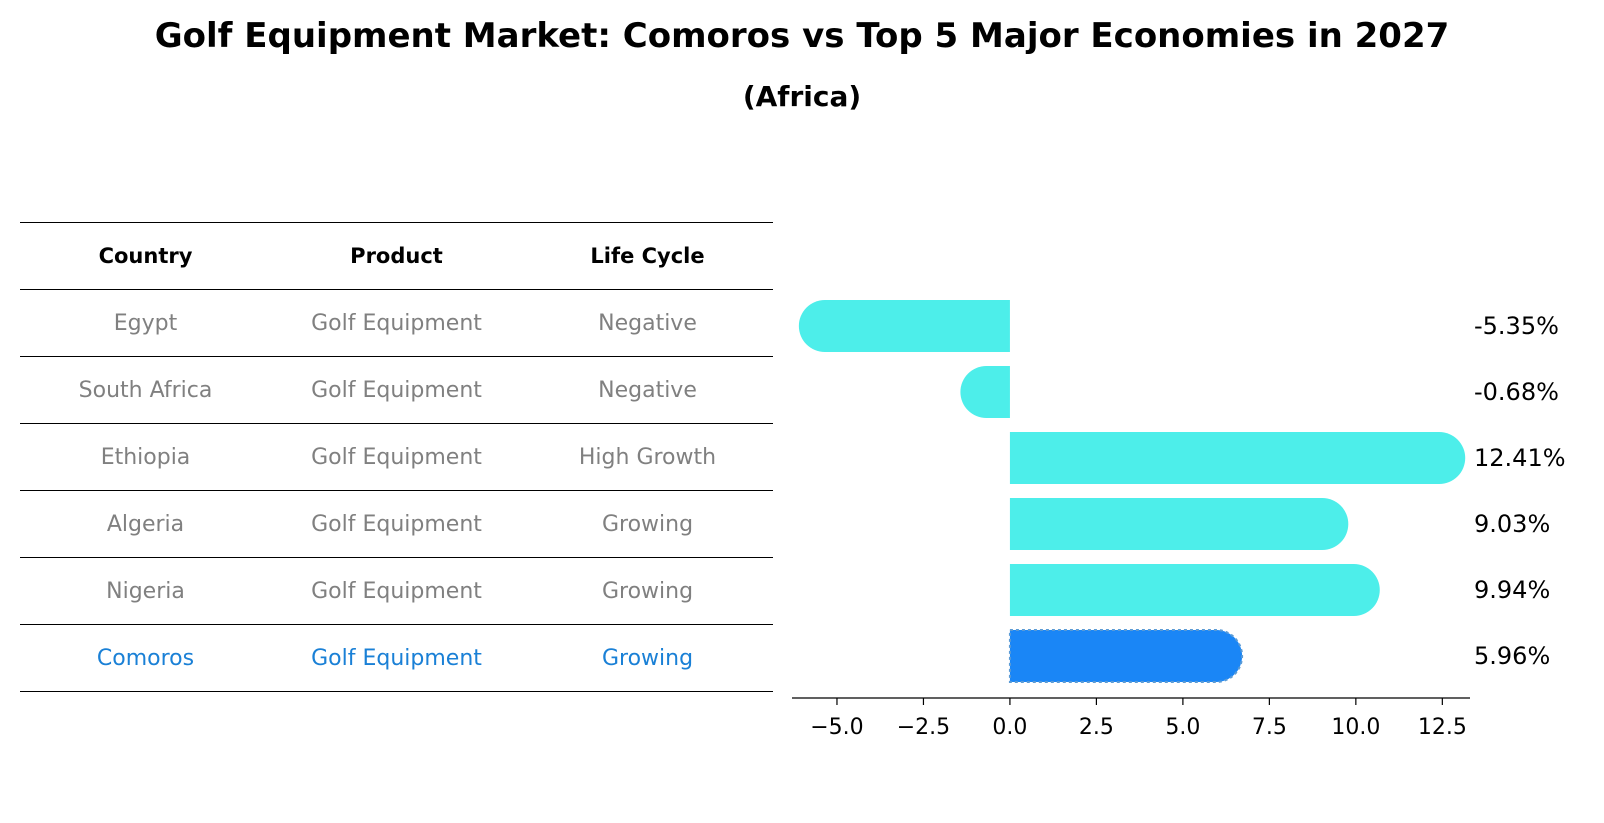  What do you see at coordinates (1516, 392) in the screenshot?
I see `bar-value-label: -0.68%` at bounding box center [1516, 392].